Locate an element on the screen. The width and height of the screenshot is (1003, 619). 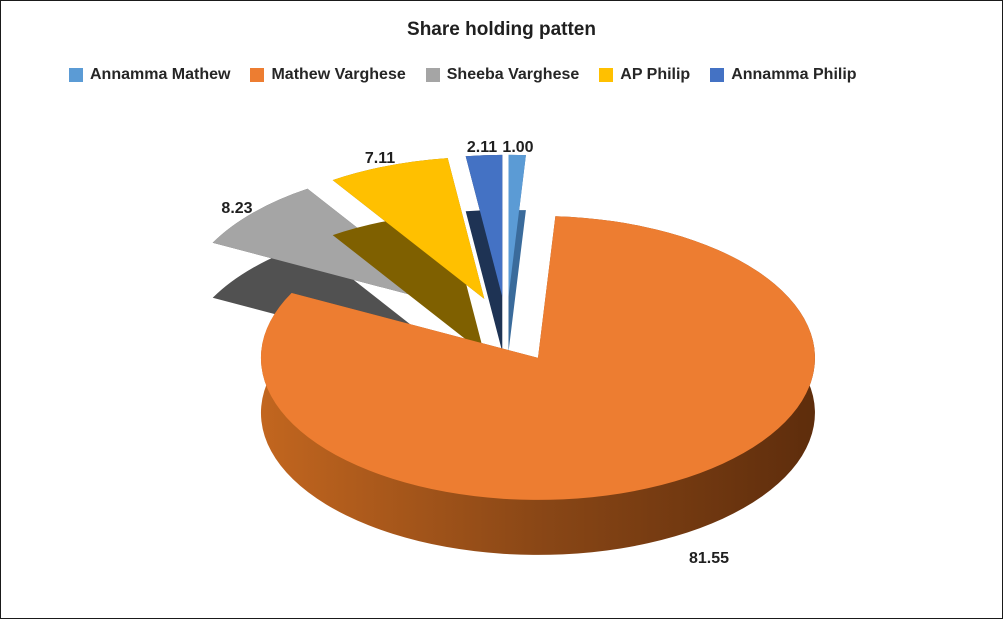
pie-slice-annamma-mathew is located at coordinates (517, 225).